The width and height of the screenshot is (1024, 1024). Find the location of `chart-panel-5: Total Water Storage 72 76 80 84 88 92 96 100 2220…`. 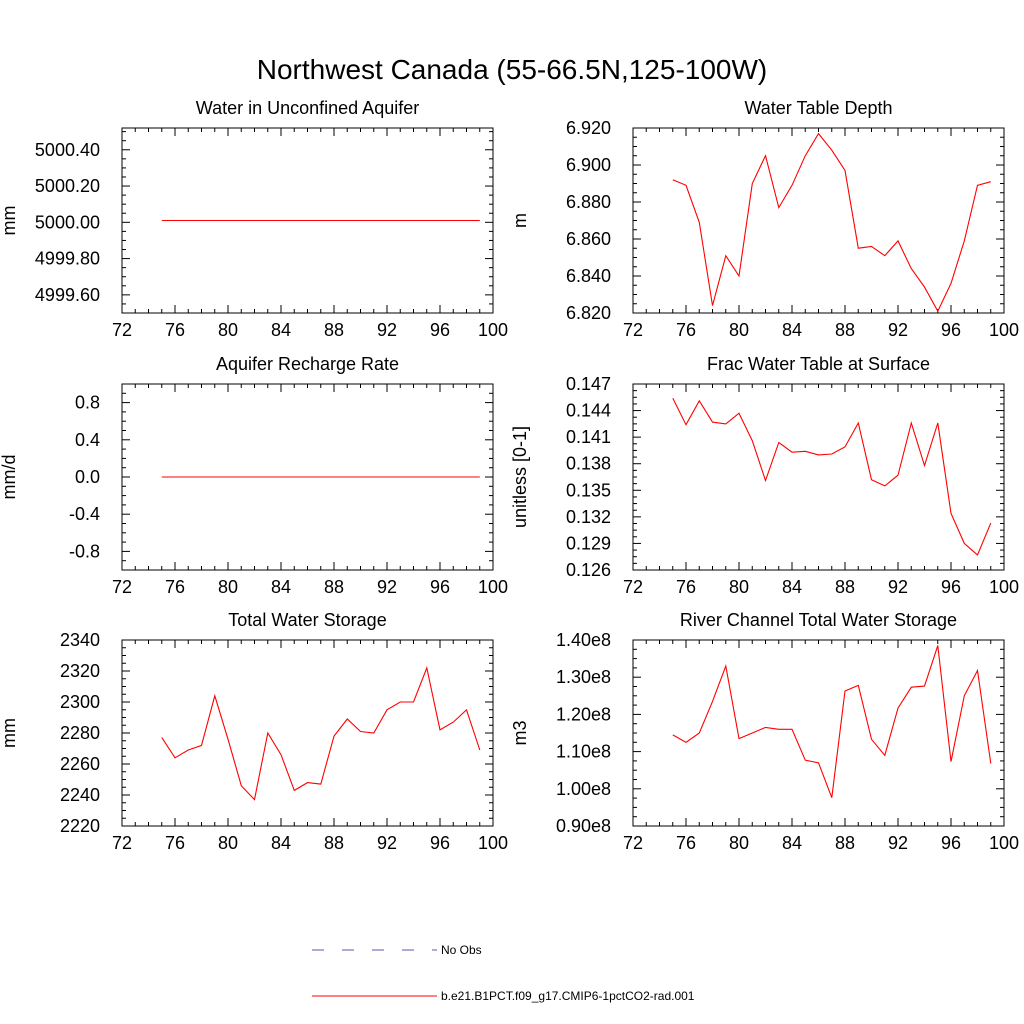

chart-panel-5: Total Water Storage 72 76 80 84 88 92 96 100 2220… is located at coordinates (254, 731).